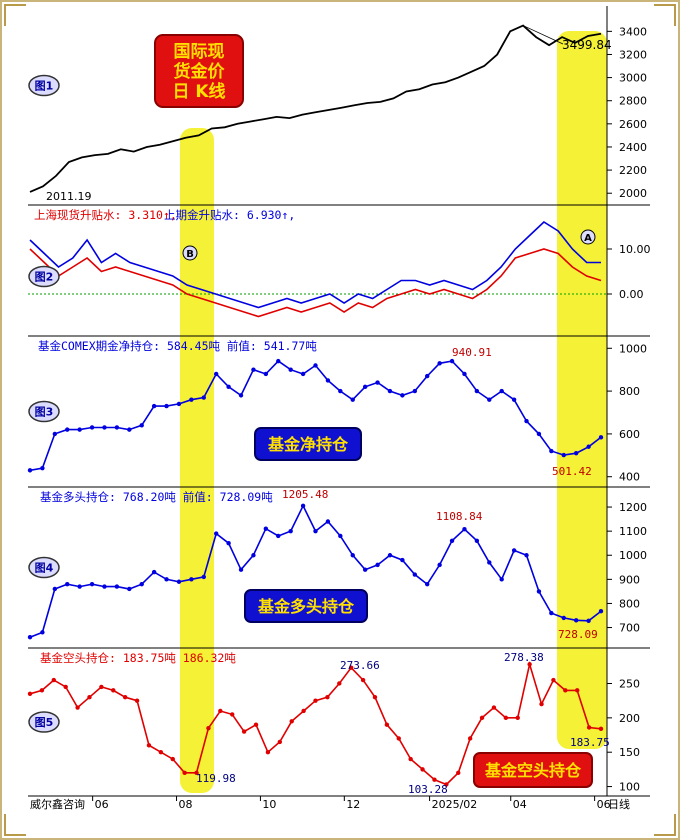 The width and height of the screenshot is (680, 840). What do you see at coordinates (57, 804) in the screenshot?
I see `source-label: 威尔鑫咨询` at bounding box center [57, 804].